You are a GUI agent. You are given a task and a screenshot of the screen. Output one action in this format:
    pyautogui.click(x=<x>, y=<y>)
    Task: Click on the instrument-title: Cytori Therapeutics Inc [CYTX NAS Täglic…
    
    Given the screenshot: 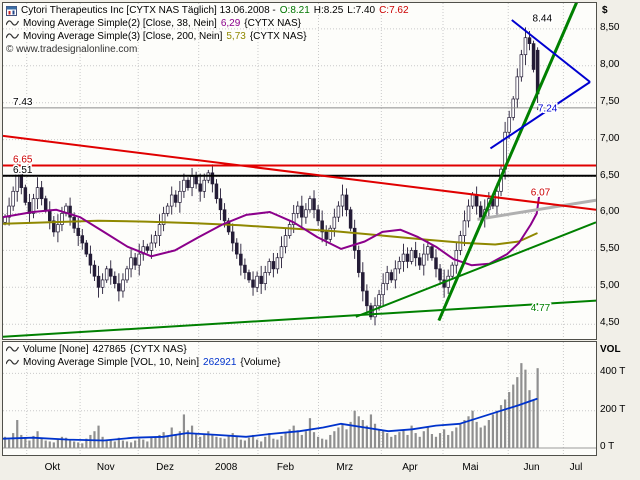 What is the action you would take?
    pyautogui.click(x=148, y=10)
    